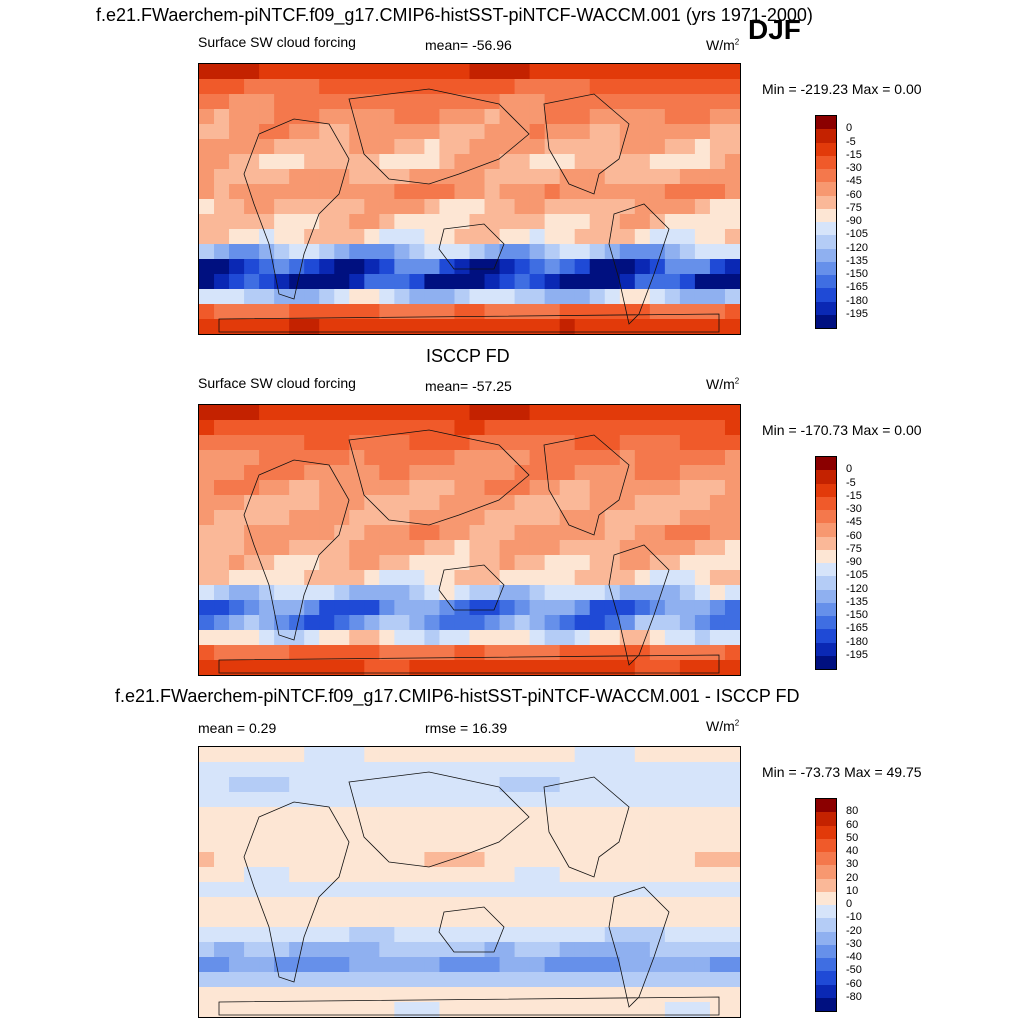 The image size is (1024, 1024). I want to click on colorbar-tick-label: -165, so click(857, 287).